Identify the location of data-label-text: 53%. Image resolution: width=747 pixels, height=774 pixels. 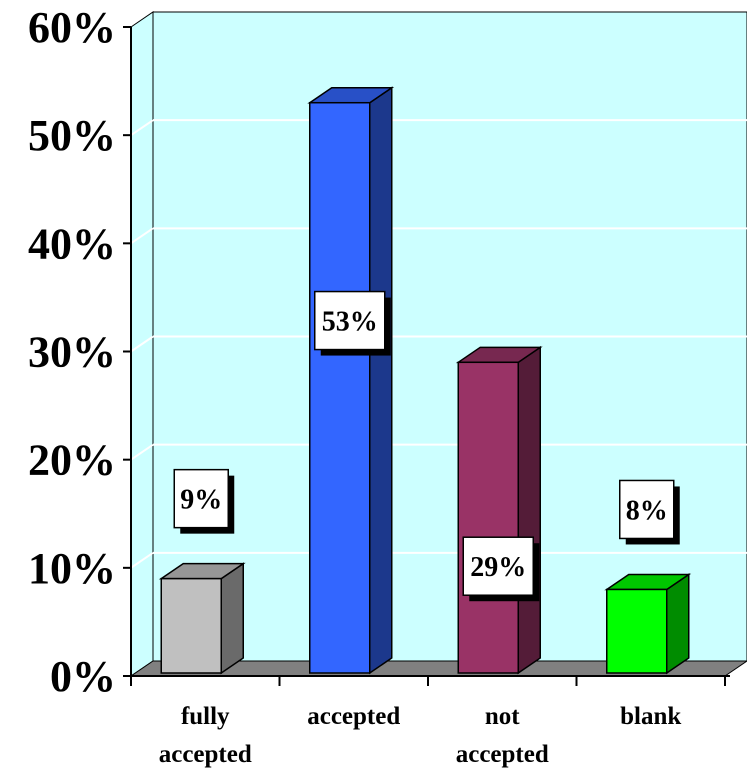
(350, 322).